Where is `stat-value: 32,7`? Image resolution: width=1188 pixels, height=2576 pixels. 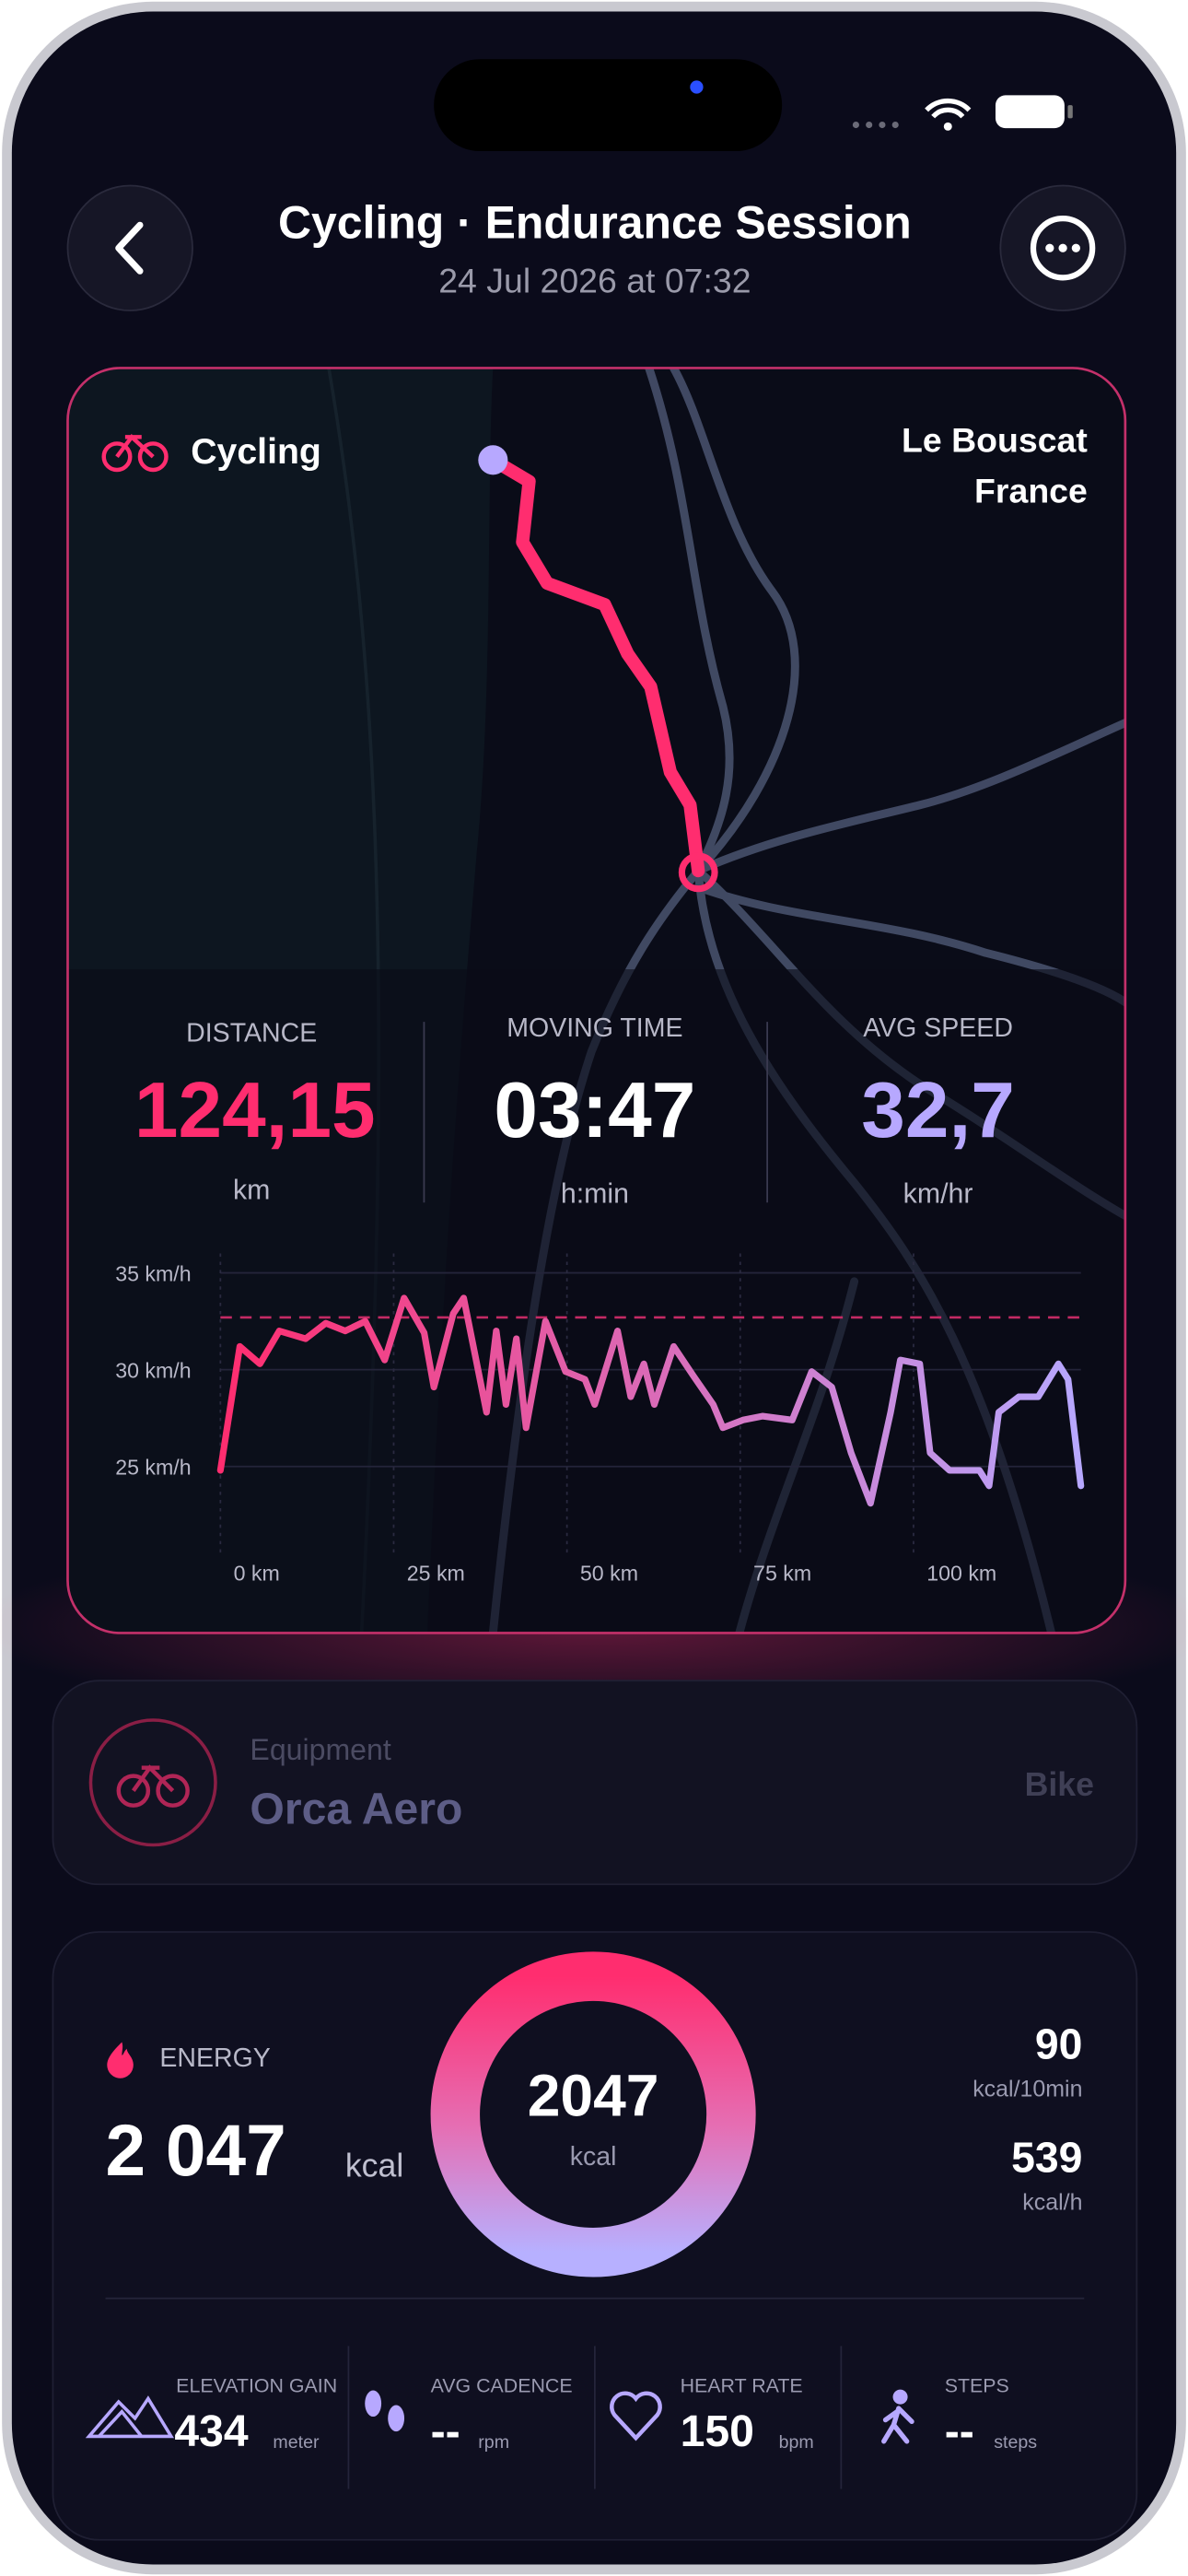 stat-value: 32,7 is located at coordinates (938, 1110).